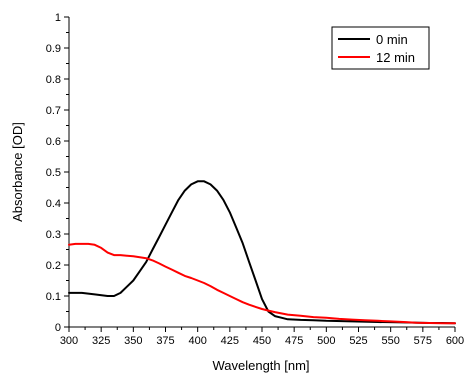  What do you see at coordinates (101, 341) in the screenshot?
I see `x-tick-label: 325` at bounding box center [101, 341].